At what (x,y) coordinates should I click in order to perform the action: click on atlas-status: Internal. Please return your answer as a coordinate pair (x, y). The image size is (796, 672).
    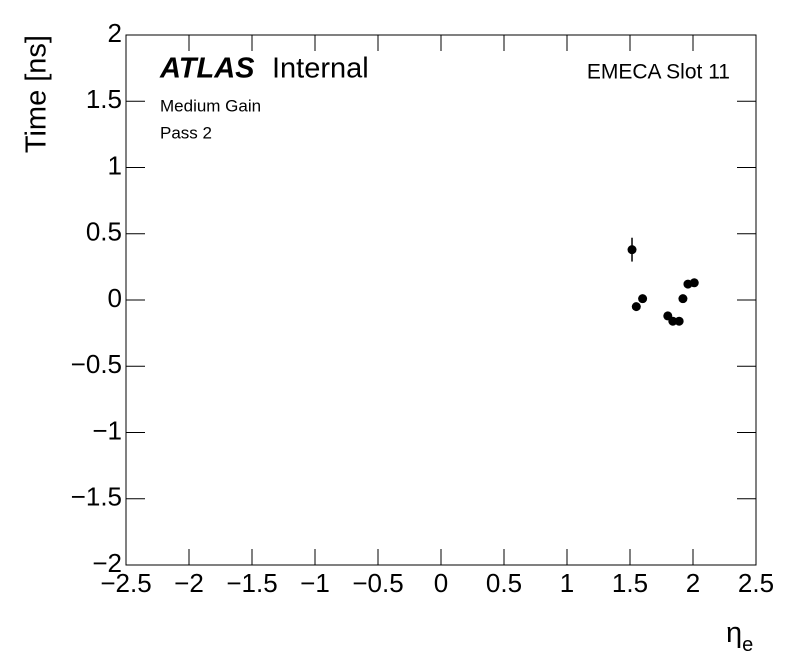
    Looking at the image, I should click on (320, 69).